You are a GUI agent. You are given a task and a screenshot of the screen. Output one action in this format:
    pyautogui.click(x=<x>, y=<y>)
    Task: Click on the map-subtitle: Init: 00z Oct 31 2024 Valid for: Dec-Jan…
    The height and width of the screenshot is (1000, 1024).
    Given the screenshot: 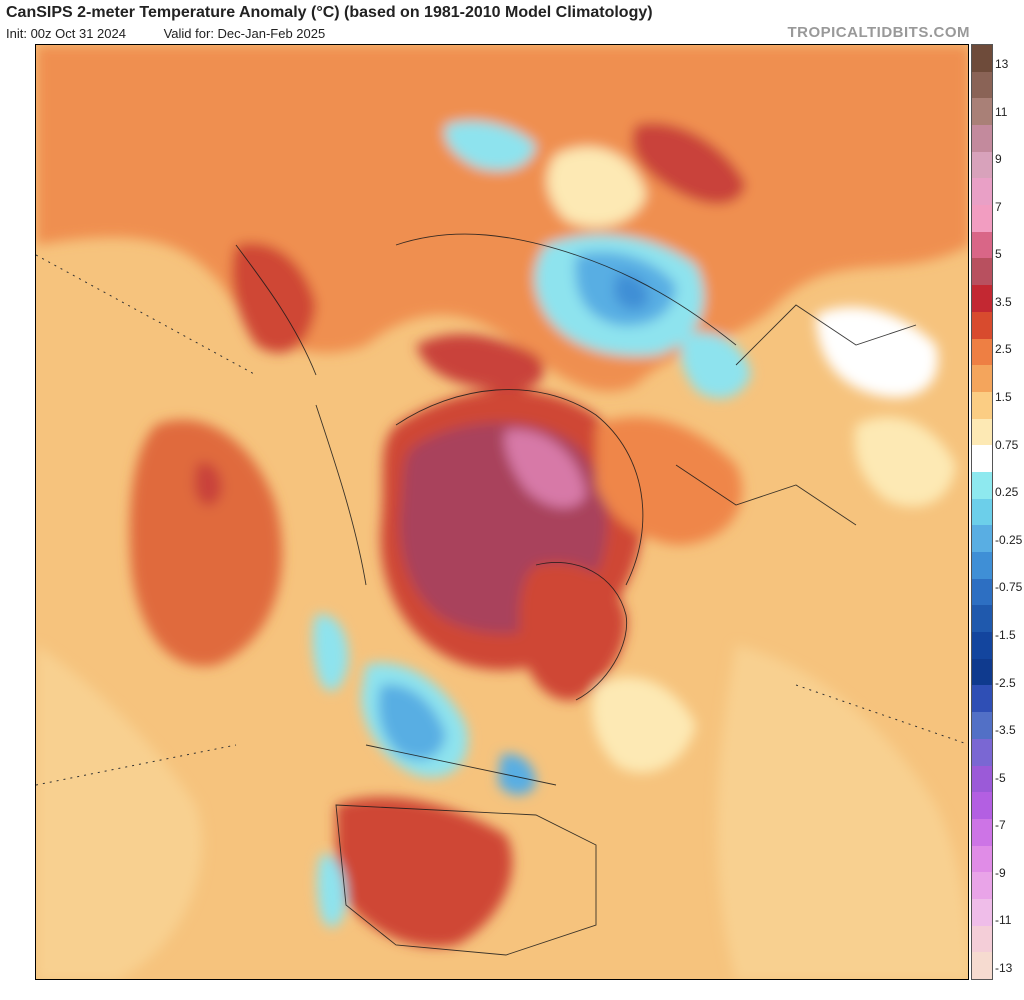 What is the action you would take?
    pyautogui.click(x=182, y=33)
    